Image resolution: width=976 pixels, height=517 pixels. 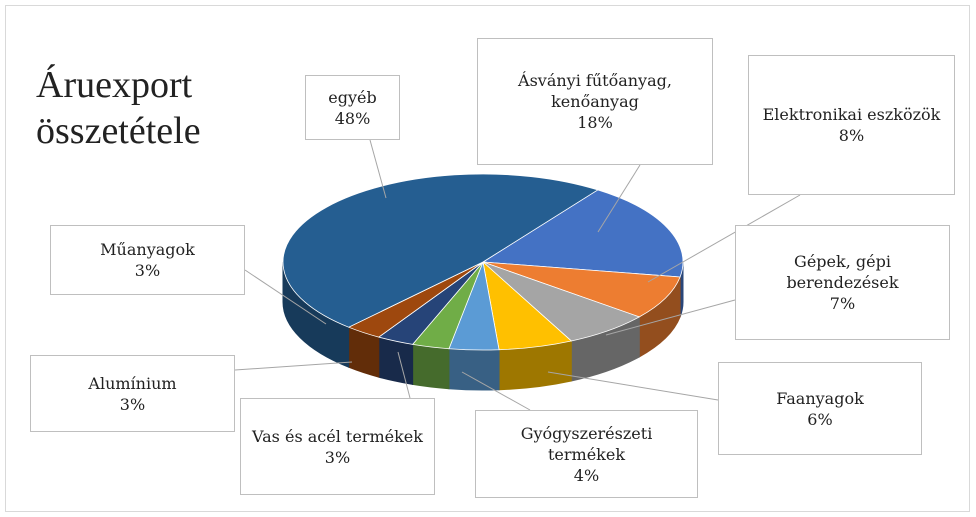 I want to click on data-label: Faanyagok 6%, so click(x=820, y=408).